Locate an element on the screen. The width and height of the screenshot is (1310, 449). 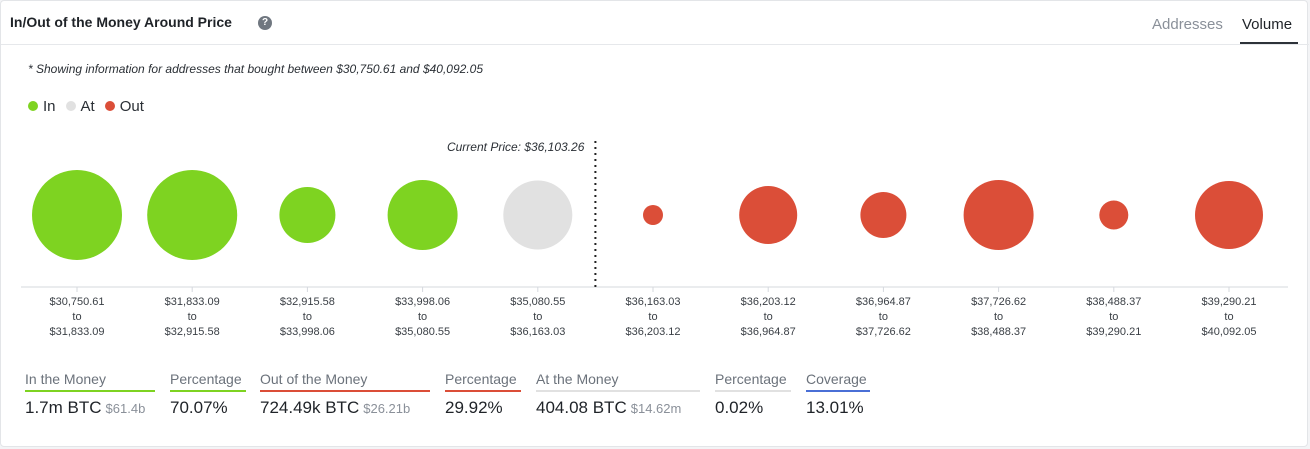
stat-at-the-money-value: 404.08 BTC $14.62m is located at coordinates (618, 408).